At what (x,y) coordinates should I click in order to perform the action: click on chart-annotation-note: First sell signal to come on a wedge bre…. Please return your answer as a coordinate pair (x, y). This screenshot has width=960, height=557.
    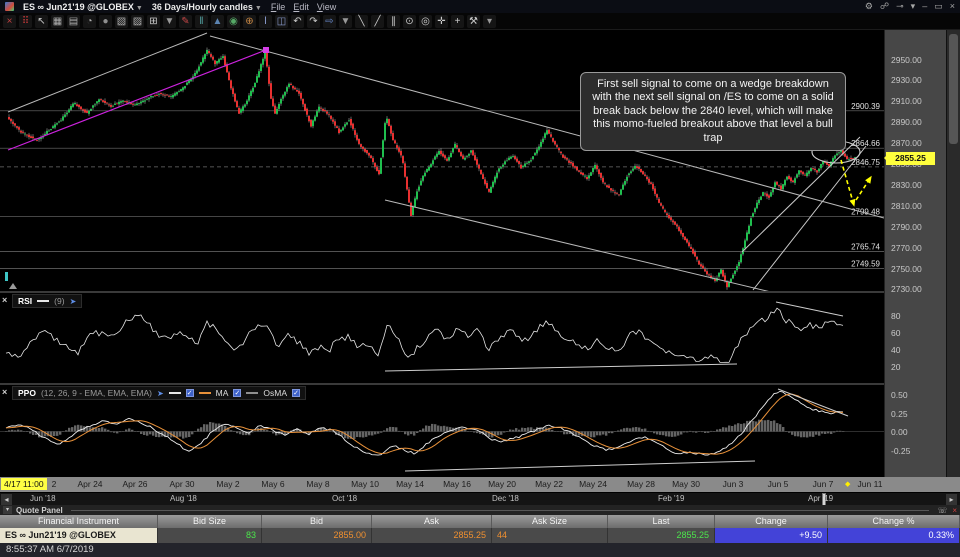
    Looking at the image, I should click on (713, 112).